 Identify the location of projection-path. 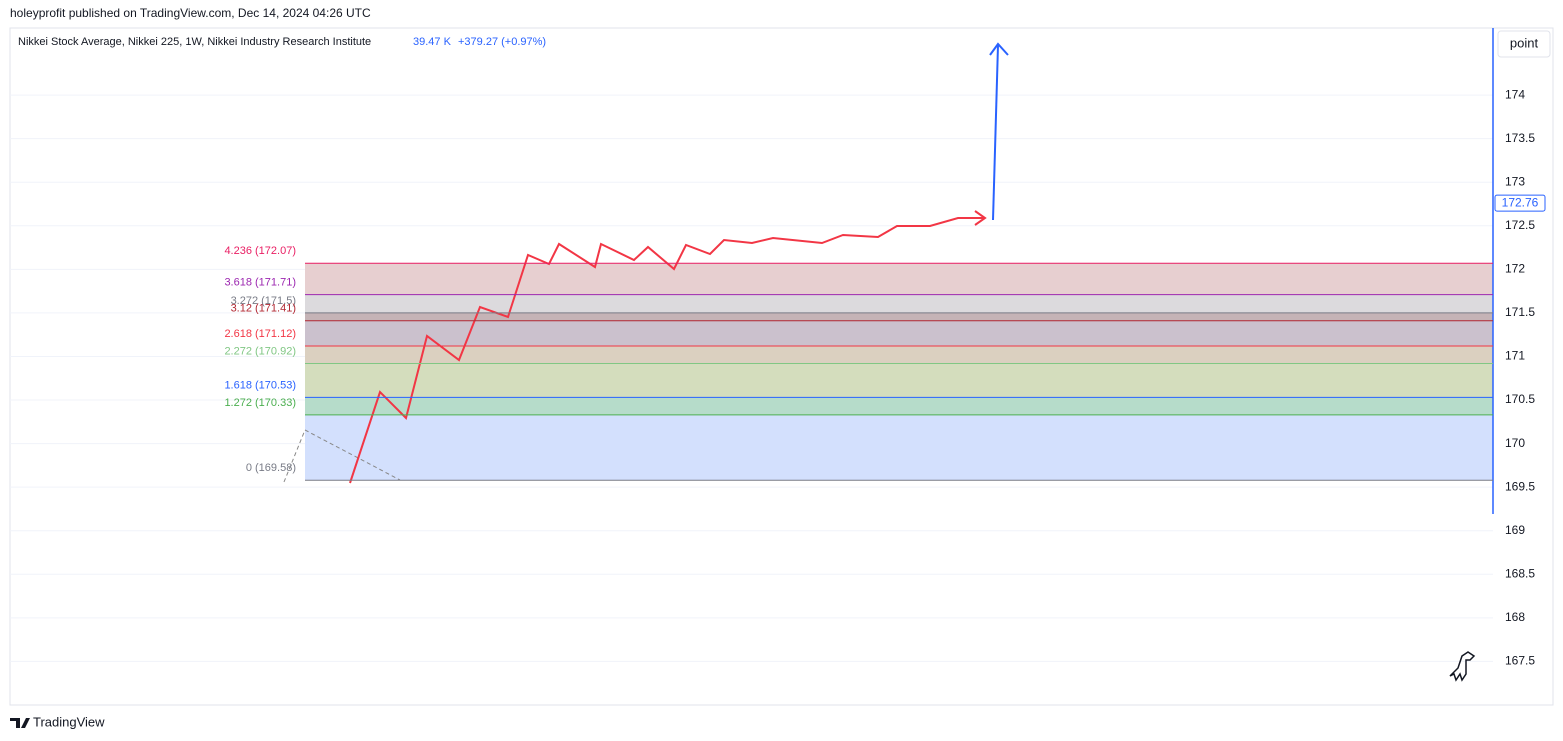
(667, 350).